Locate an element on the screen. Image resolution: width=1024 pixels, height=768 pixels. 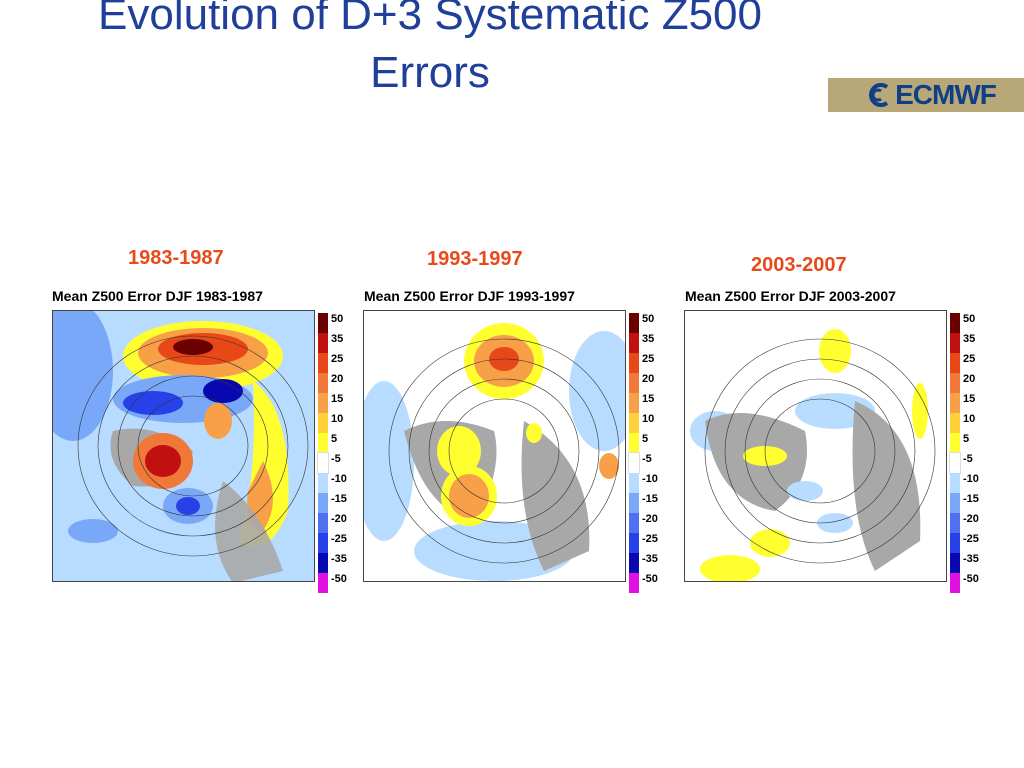
ecmwf-logo-text: ECMWF is located at coordinates (946, 94).